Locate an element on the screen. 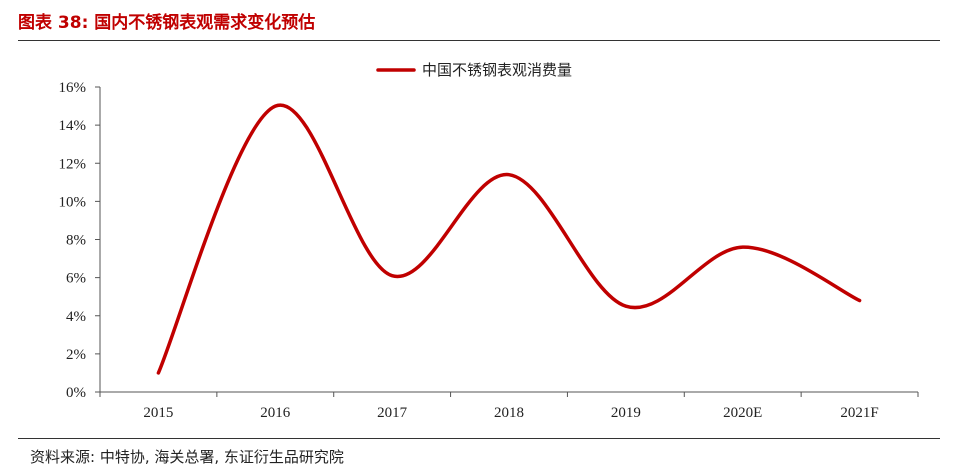 The image size is (976, 470). y-tick-label: 10% is located at coordinates (73, 202).